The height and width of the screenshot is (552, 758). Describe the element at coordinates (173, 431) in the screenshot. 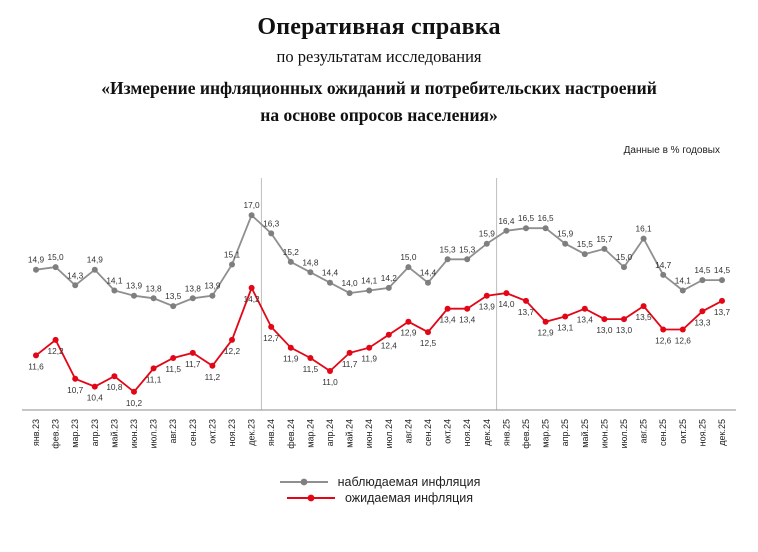

I see `svg-text: авг.23` at that location.